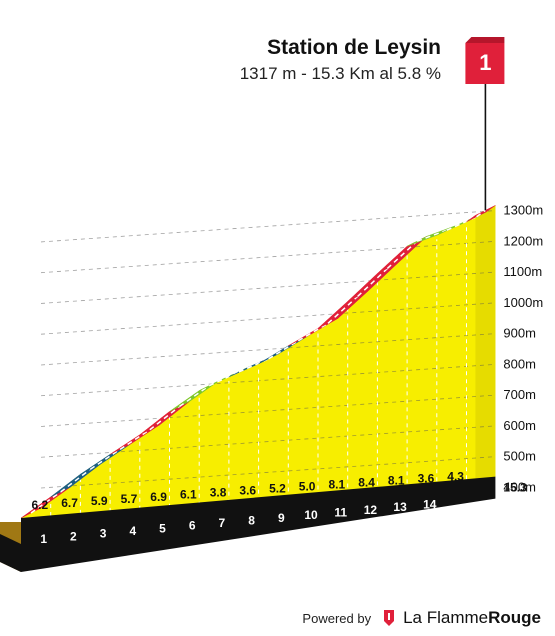 This screenshot has width=555, height=636. What do you see at coordinates (158, 497) in the screenshot?
I see `gradient-label: 6.9` at bounding box center [158, 497].